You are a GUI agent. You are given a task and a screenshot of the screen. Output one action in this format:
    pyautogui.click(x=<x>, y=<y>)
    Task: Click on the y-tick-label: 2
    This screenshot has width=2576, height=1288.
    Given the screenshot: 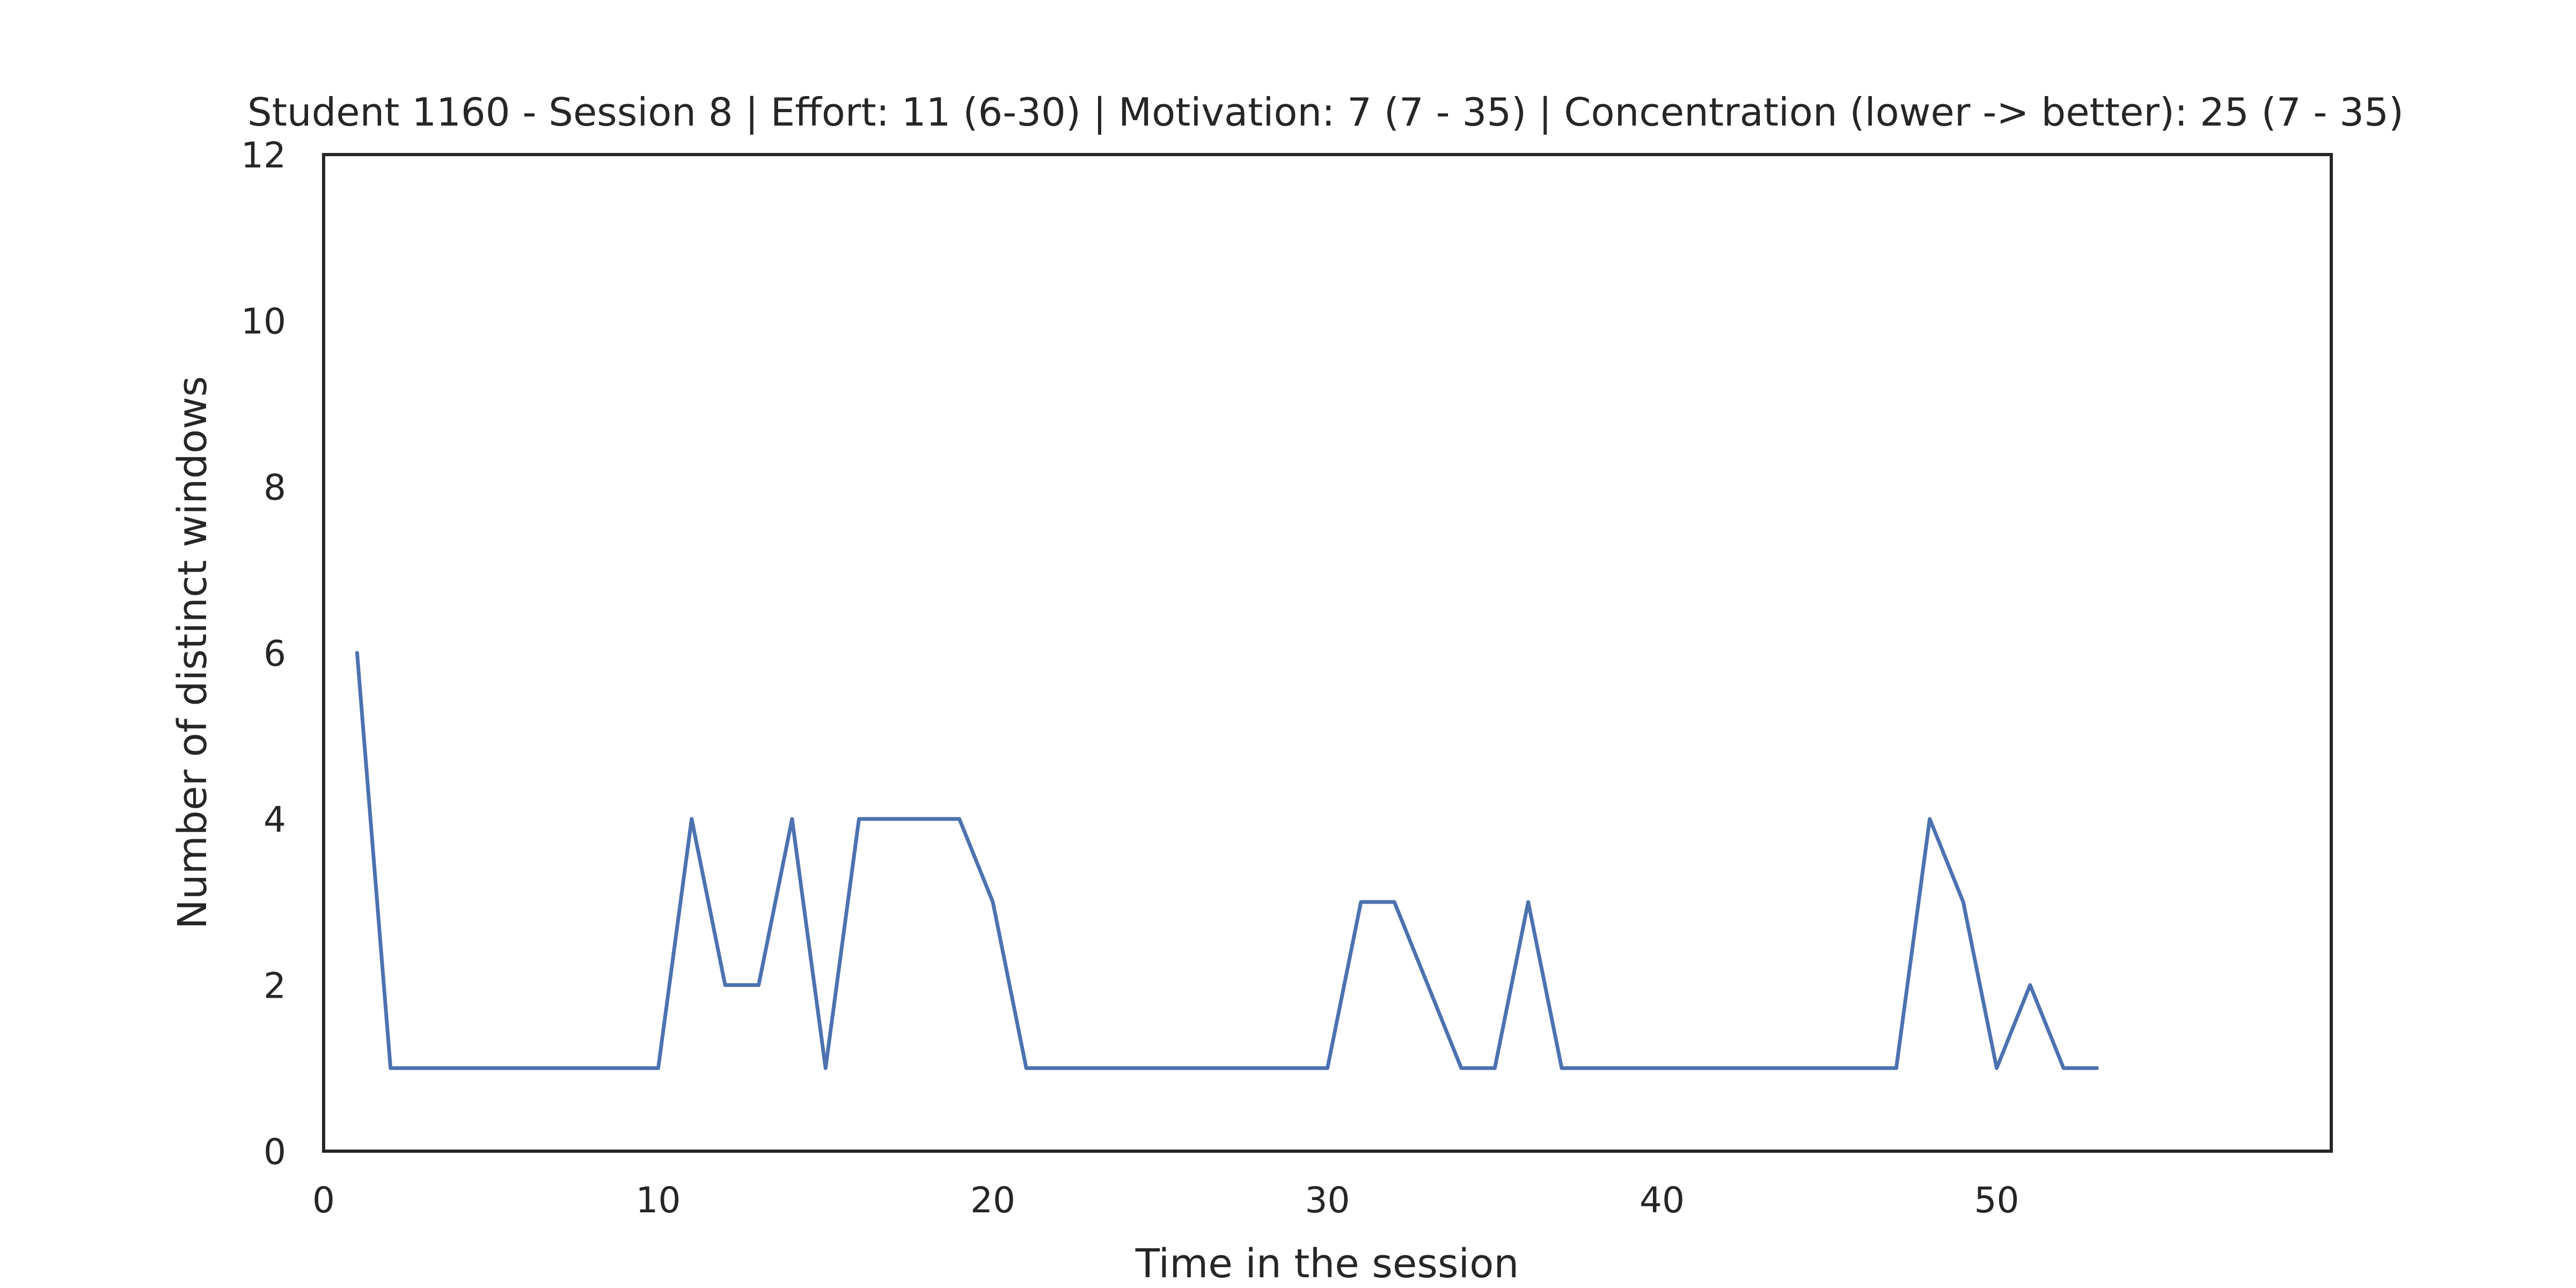 What is the action you would take?
    pyautogui.click(x=275, y=986)
    